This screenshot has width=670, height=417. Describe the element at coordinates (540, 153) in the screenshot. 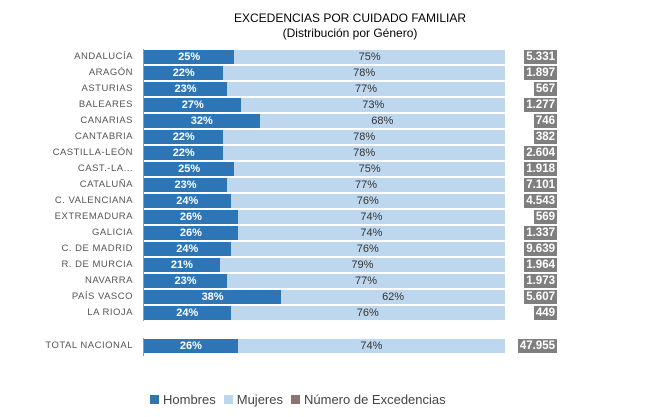

I see `count-label: 2.604` at that location.